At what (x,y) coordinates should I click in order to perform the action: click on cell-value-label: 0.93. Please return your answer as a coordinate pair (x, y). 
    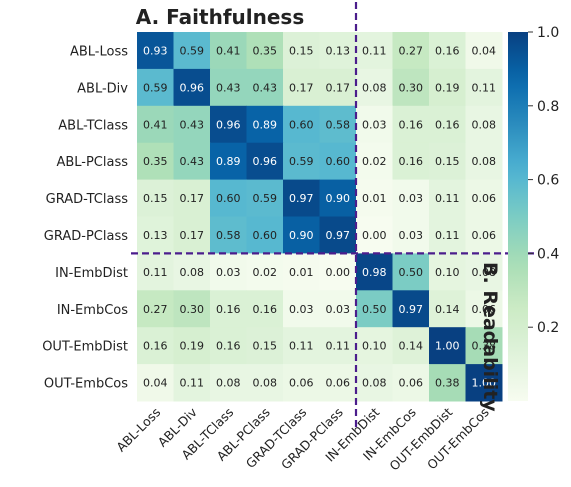
    Looking at the image, I should click on (155, 50).